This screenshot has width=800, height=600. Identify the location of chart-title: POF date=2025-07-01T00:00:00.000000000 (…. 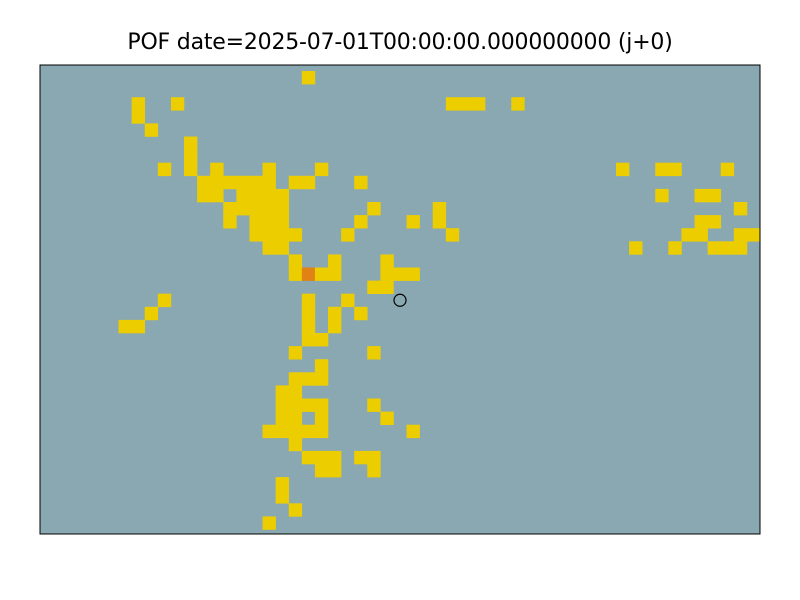
(400, 42).